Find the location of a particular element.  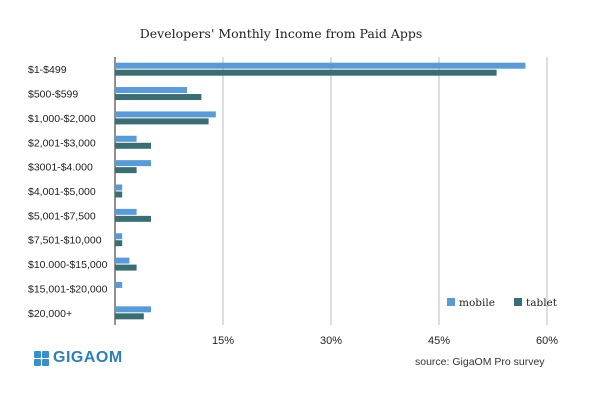

x-tick-label: 15% is located at coordinates (223, 341).